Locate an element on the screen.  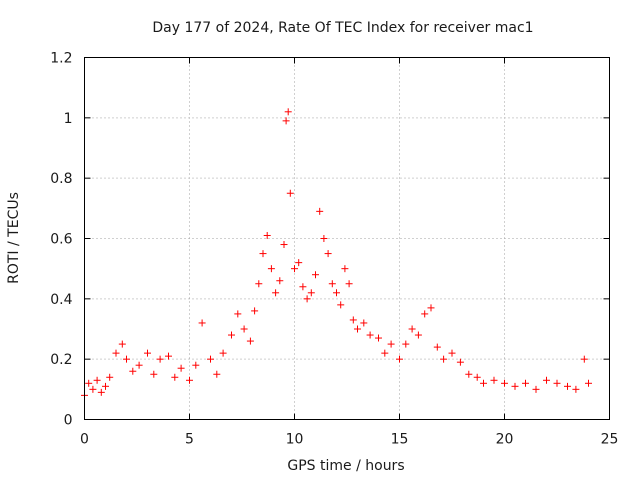
x-tick-label: 0 is located at coordinates (84, 440).